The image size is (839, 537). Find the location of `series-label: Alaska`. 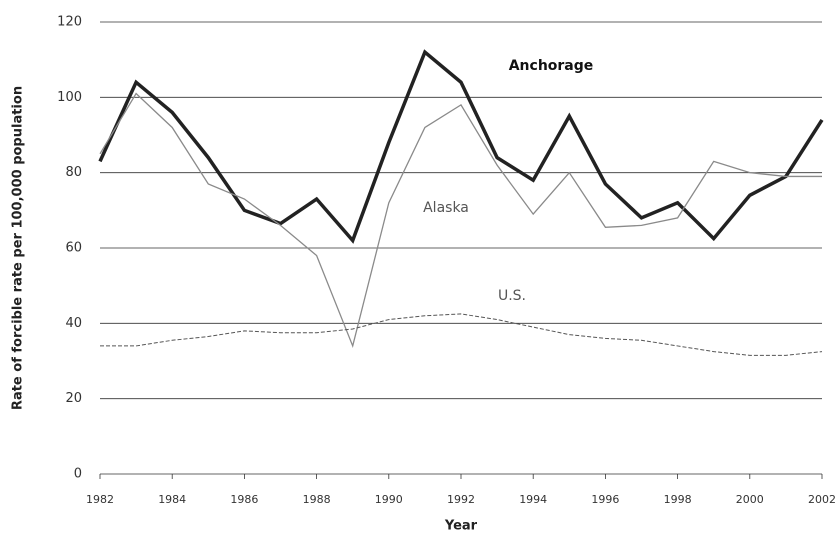

series-label: Alaska is located at coordinates (446, 208).